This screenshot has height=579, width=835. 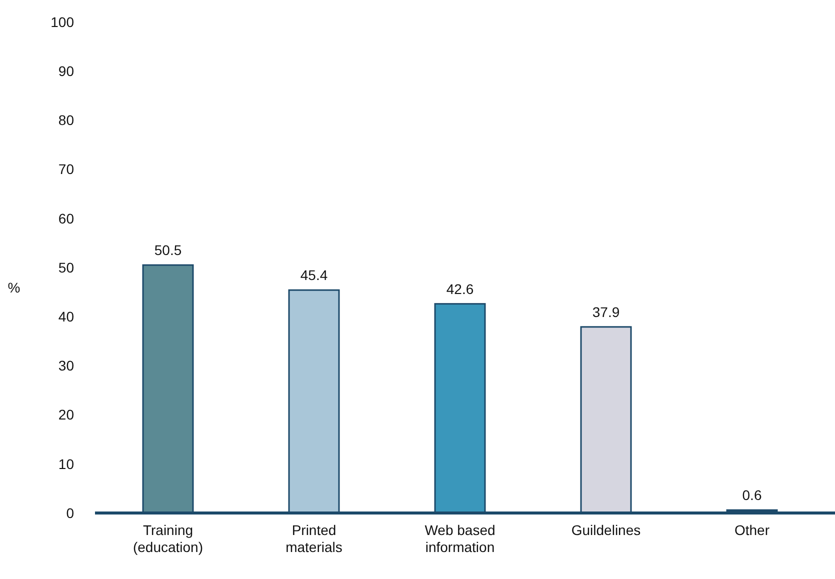 What do you see at coordinates (66, 120) in the screenshot?
I see `y-tick-label: 80` at bounding box center [66, 120].